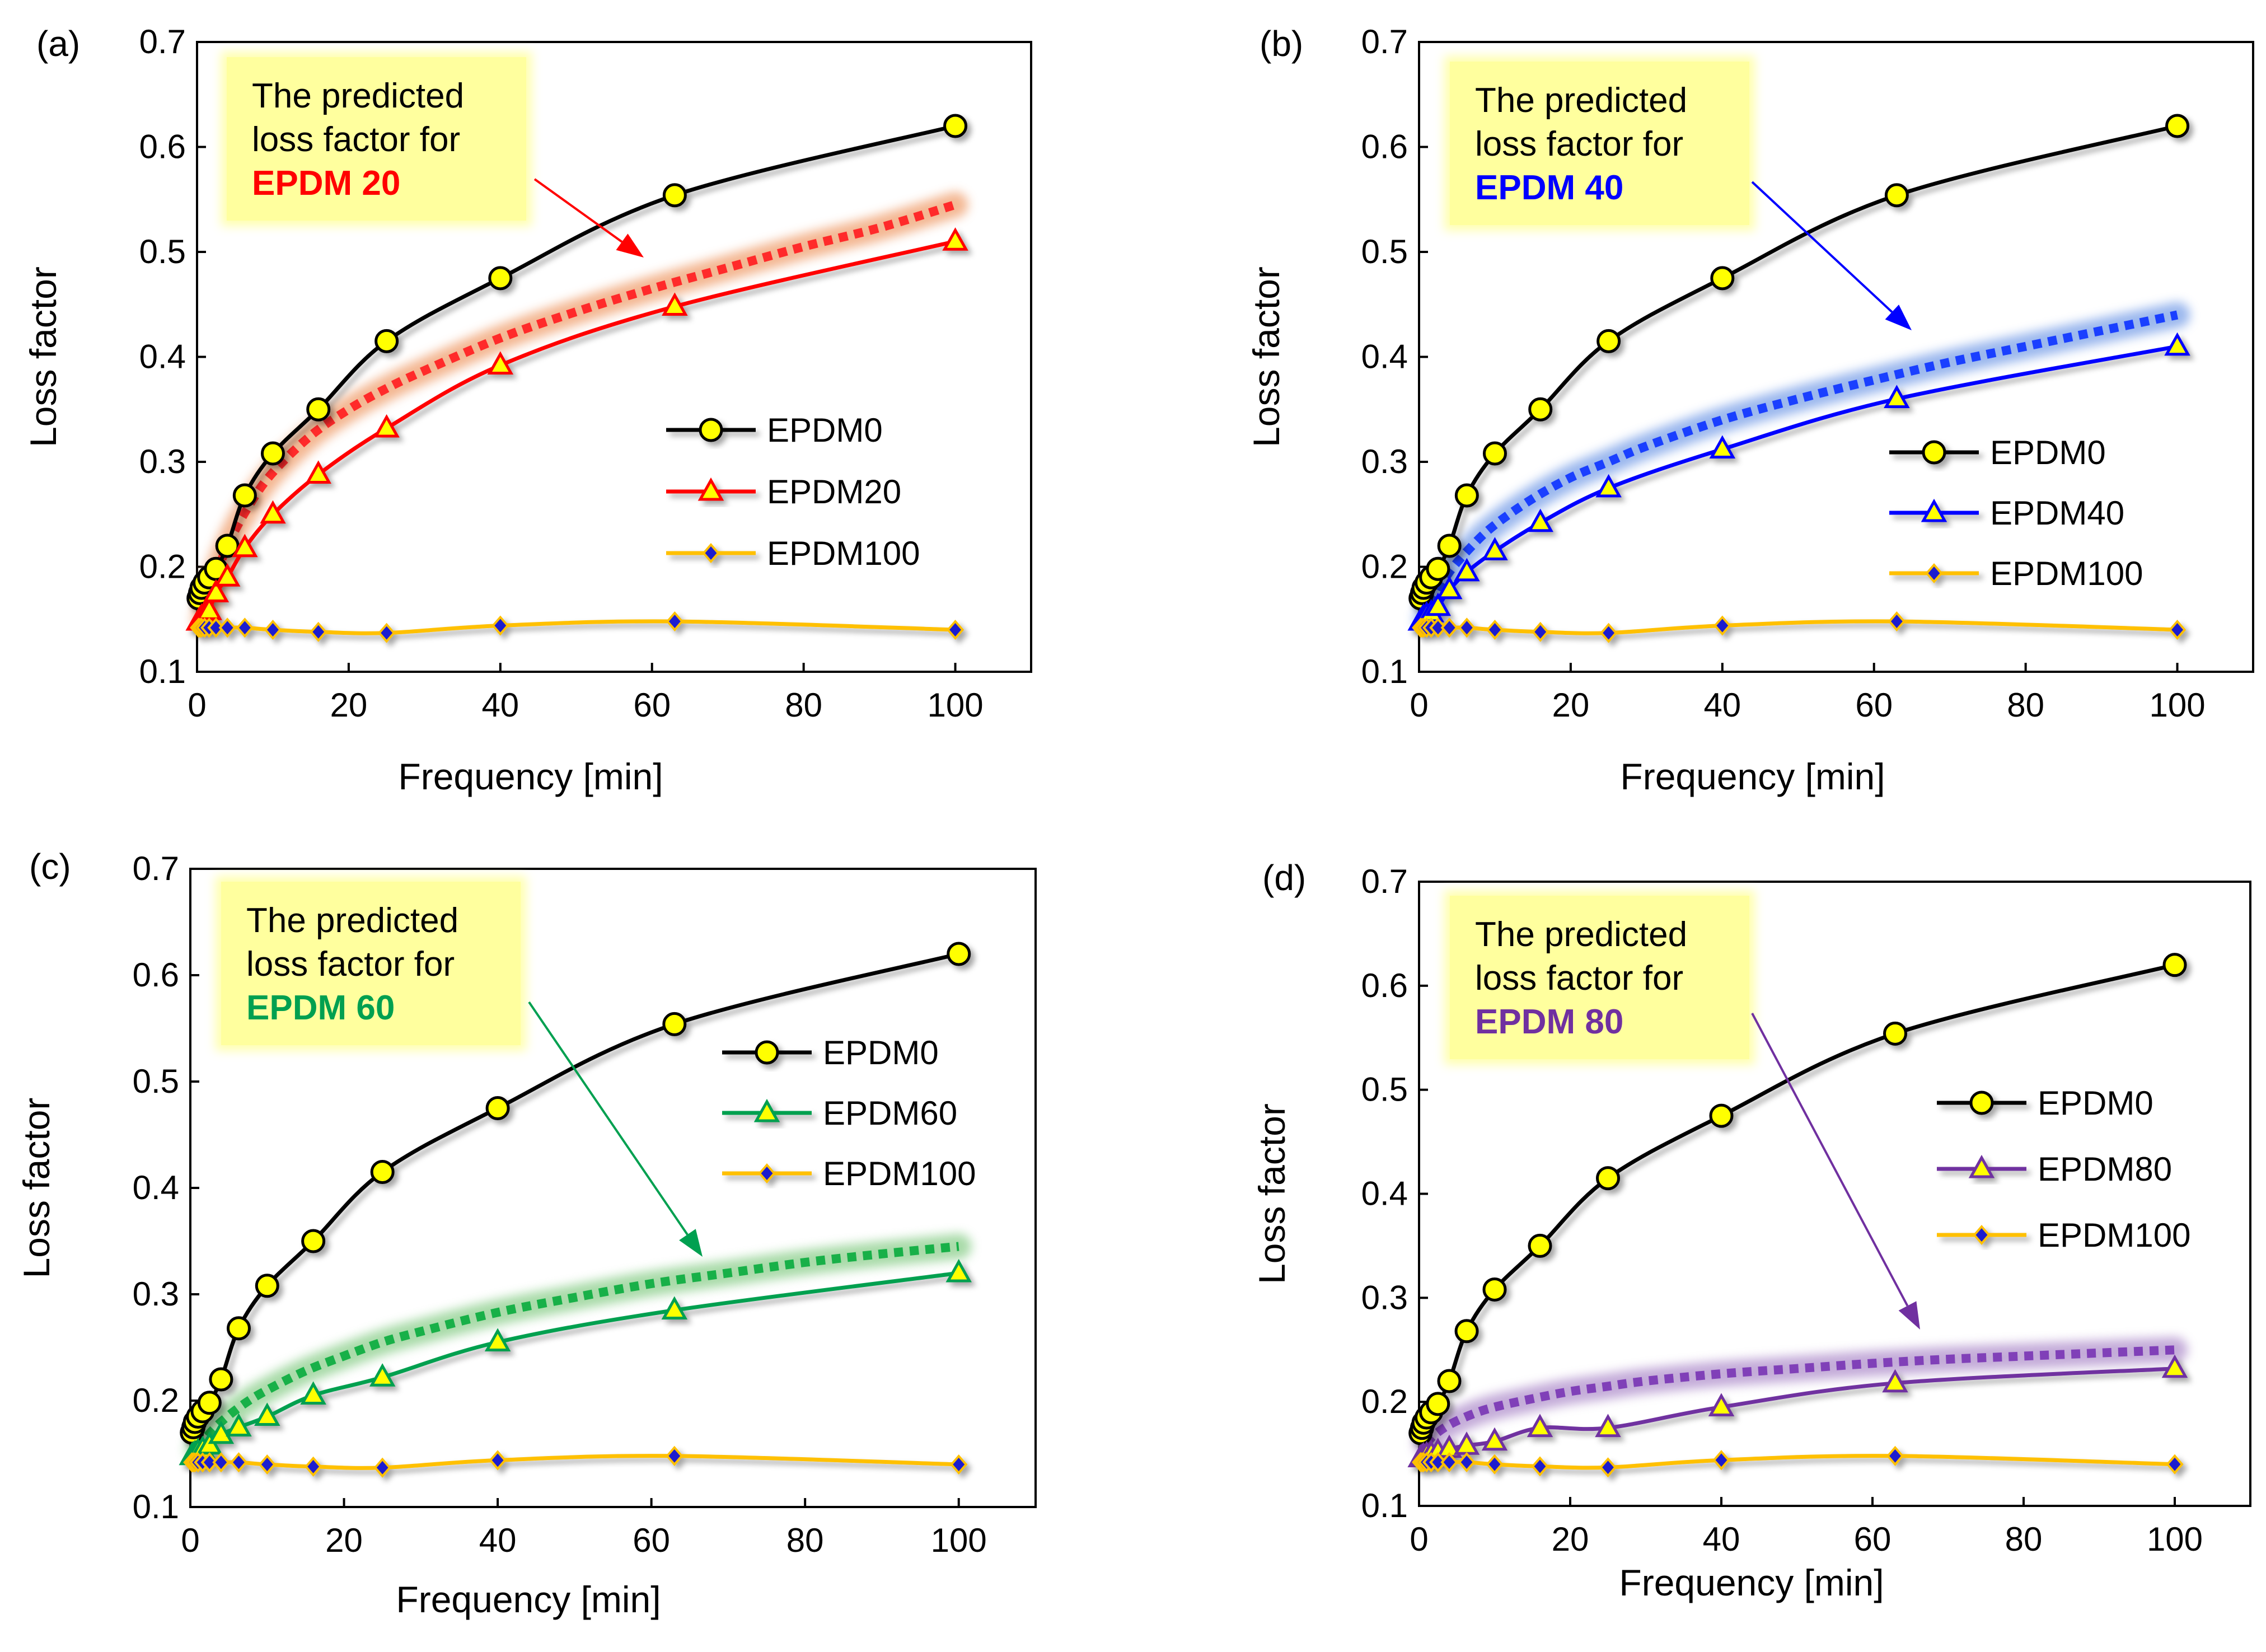 This screenshot has width=2266, height=1652. I want to click on predicted-glow, so click(579, 1347).